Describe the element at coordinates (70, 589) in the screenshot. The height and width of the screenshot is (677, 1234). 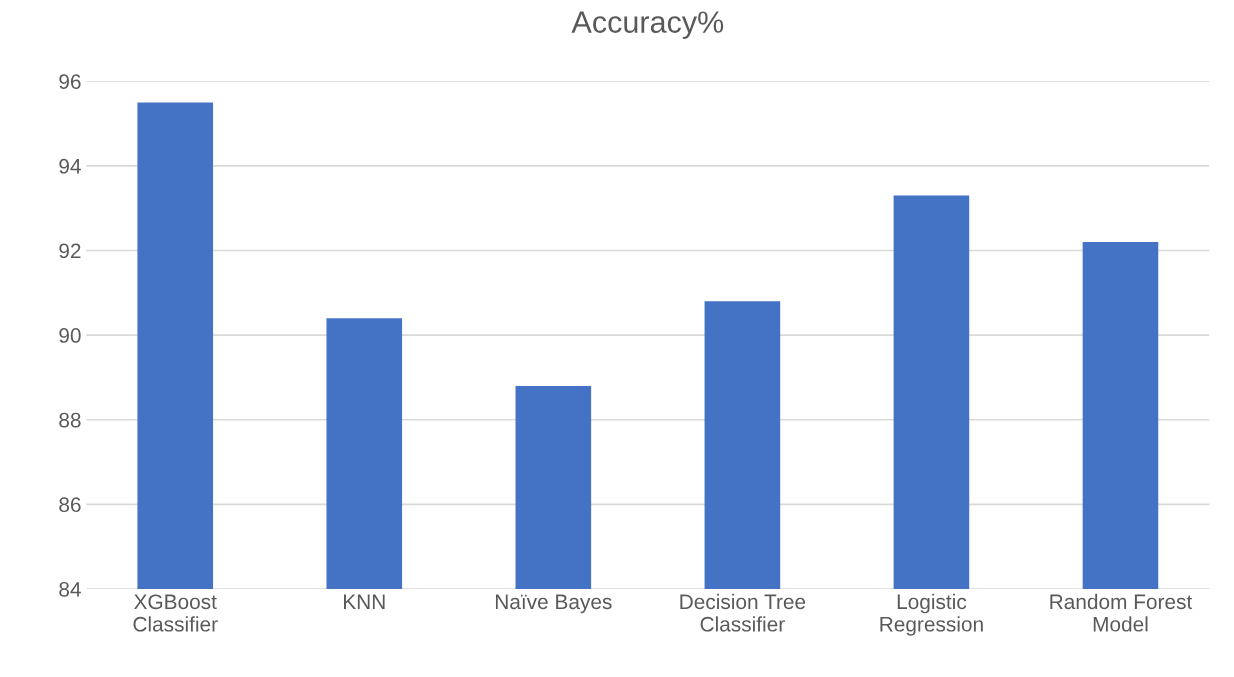
I see `y-tick-label: 84` at that location.